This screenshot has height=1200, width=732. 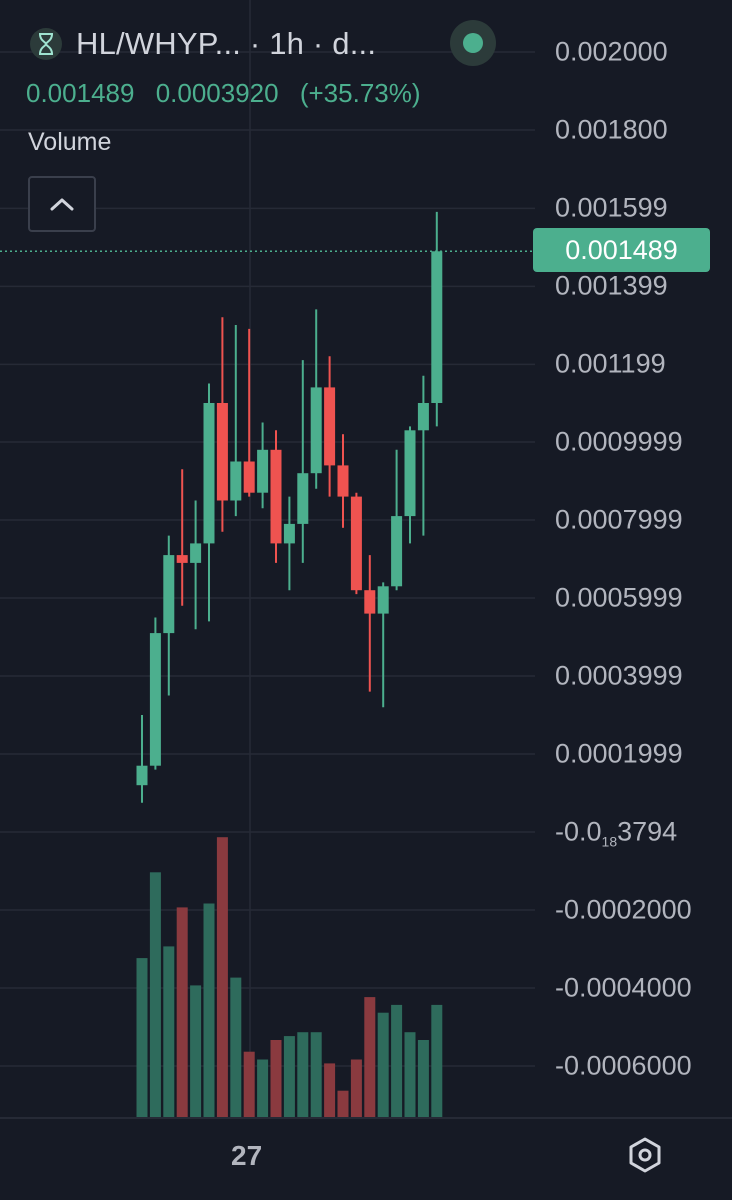 What do you see at coordinates (619, 597) in the screenshot?
I see `price-axis-label: 0.0005999` at bounding box center [619, 597].